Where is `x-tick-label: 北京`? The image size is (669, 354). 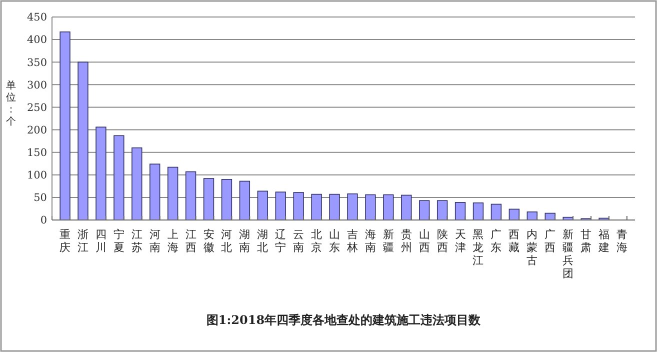
x-tick-label: 北京 is located at coordinates (316, 241).